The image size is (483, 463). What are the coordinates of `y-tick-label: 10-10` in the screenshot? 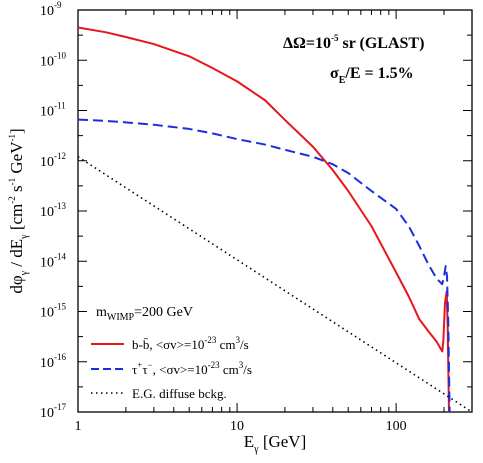 It's located at (53, 59).